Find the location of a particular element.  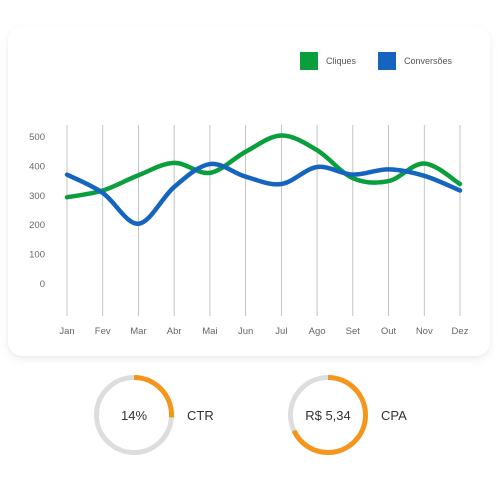

kpi-cpa: R$ 5,34 CPA is located at coordinates (346, 415).